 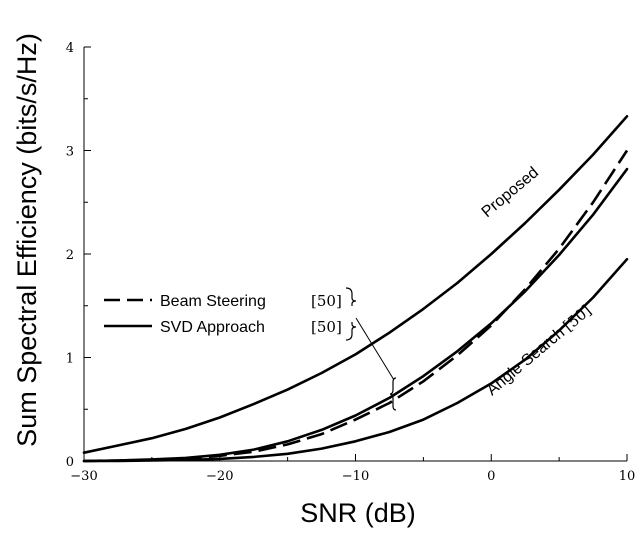 What do you see at coordinates (70, 48) in the screenshot?
I see `y-tick-label: 4` at bounding box center [70, 48].